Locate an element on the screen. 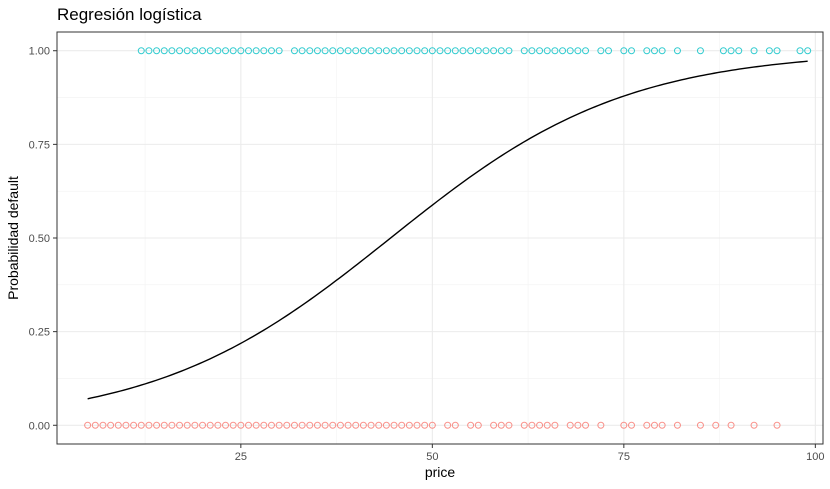 This screenshot has height=489, width=830. x-tick-label: 75 is located at coordinates (624, 457).